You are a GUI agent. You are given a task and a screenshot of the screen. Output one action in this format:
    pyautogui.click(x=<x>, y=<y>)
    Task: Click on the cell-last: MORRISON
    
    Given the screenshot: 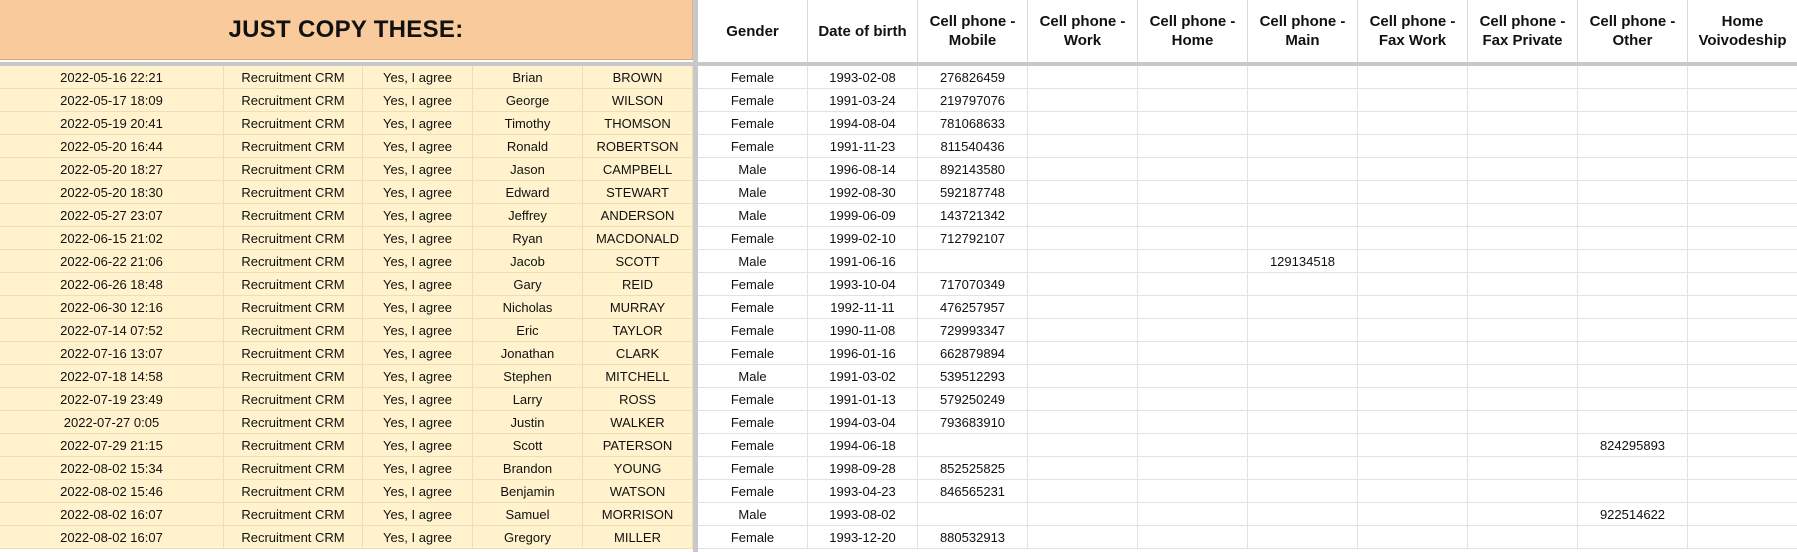 What is the action you would take?
    pyautogui.click(x=638, y=514)
    